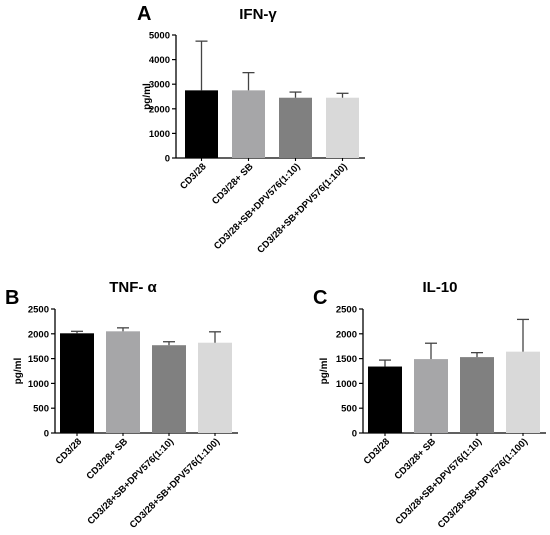 This screenshot has height=535, width=550. What do you see at coordinates (439, 287) in the screenshot?
I see `panel-c-title: IL-10` at bounding box center [439, 287].